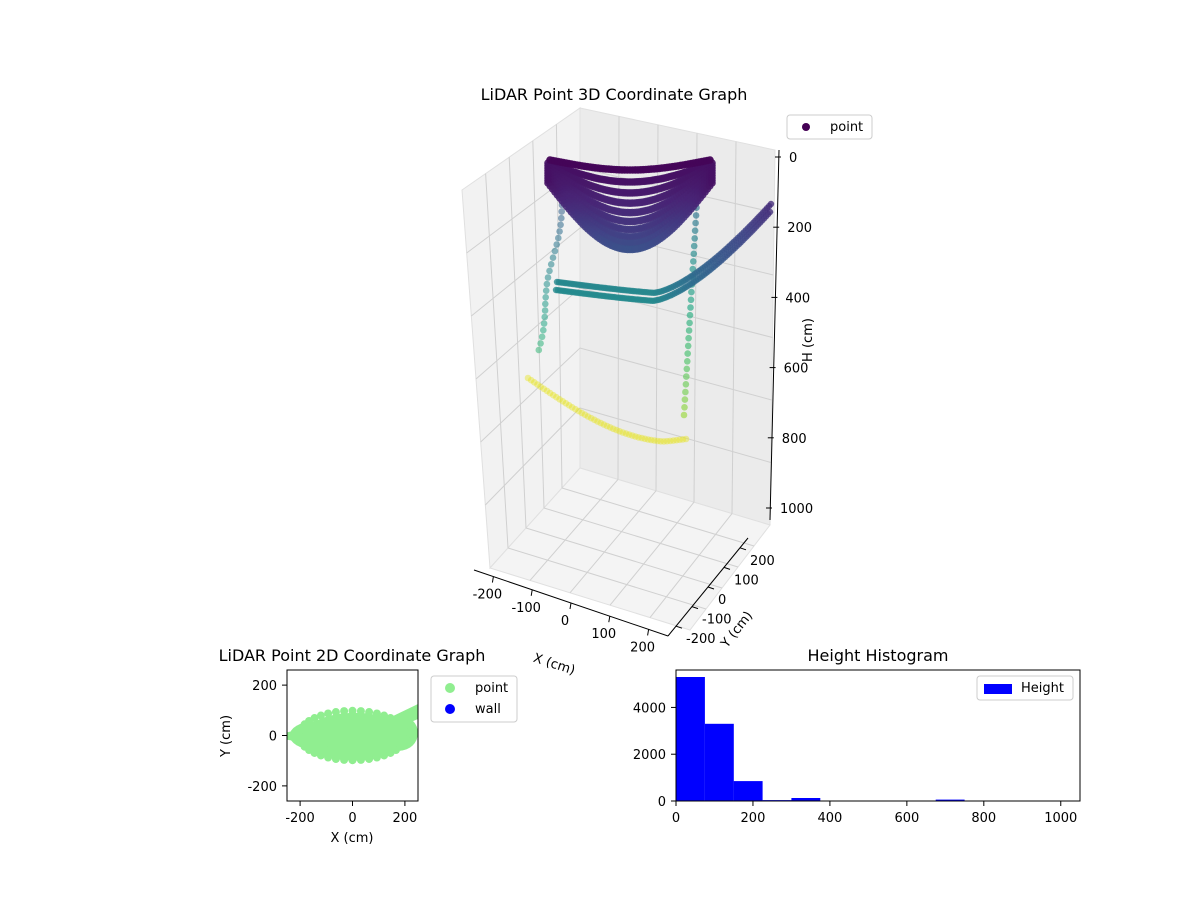 The width and height of the screenshot is (1200, 900). Describe the element at coordinates (797, 298) in the screenshot. I see `z-tick-label: 400` at that location.